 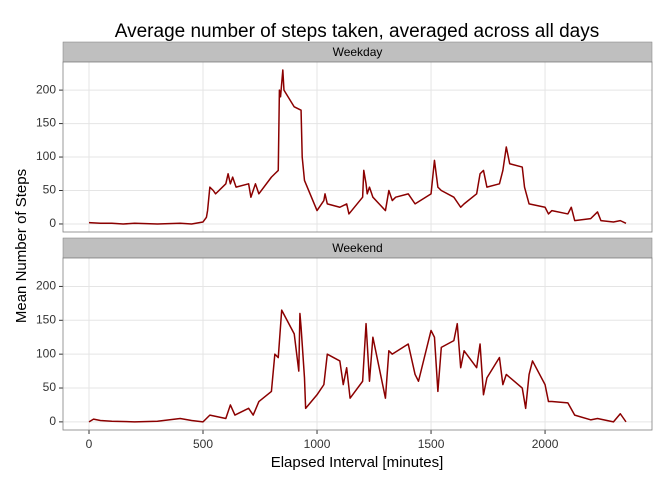 I want to click on x-tick-label: 1000, so click(x=317, y=444).